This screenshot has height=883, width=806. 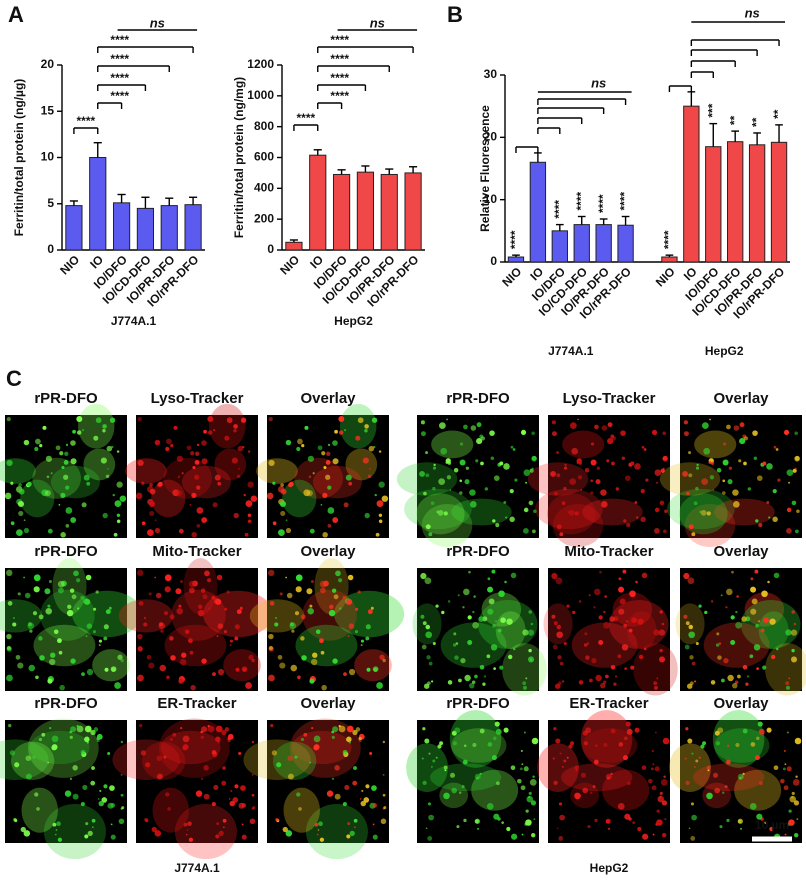 What do you see at coordinates (353, 321) in the screenshot?
I see `x-axis-label: HepG2` at bounding box center [353, 321].